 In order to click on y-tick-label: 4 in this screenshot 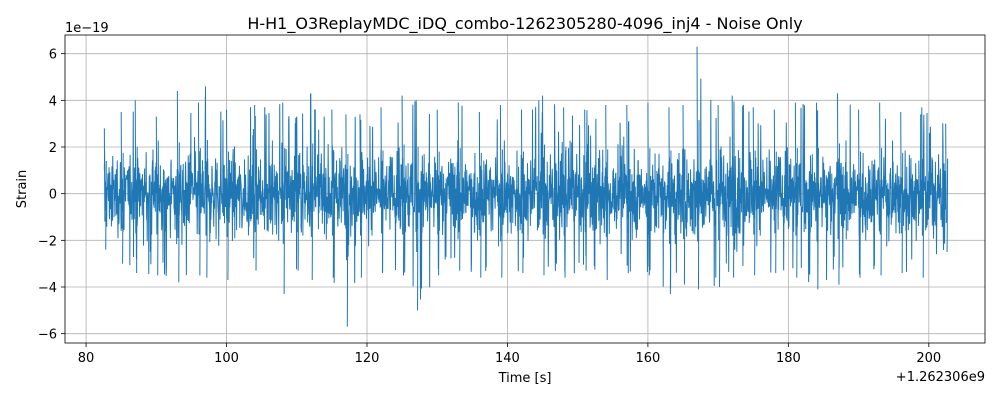, I will do `click(53, 101)`.